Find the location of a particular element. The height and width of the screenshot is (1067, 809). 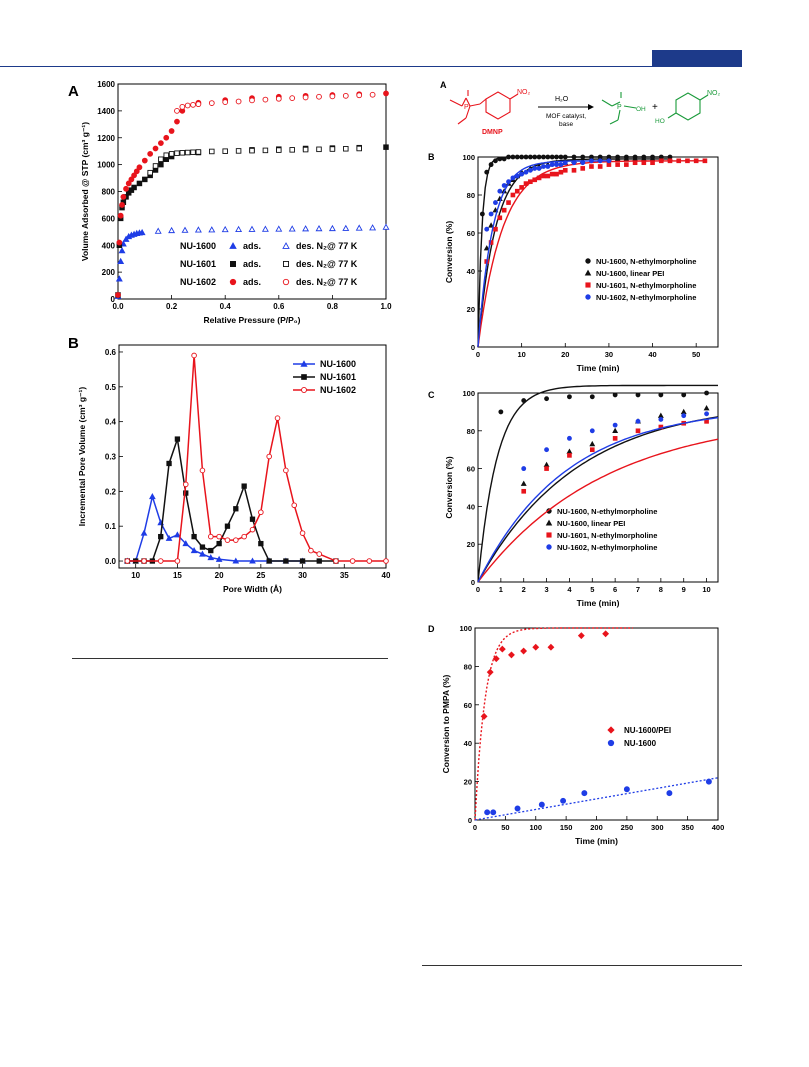

plot-frame is located at coordinates (598, 252).